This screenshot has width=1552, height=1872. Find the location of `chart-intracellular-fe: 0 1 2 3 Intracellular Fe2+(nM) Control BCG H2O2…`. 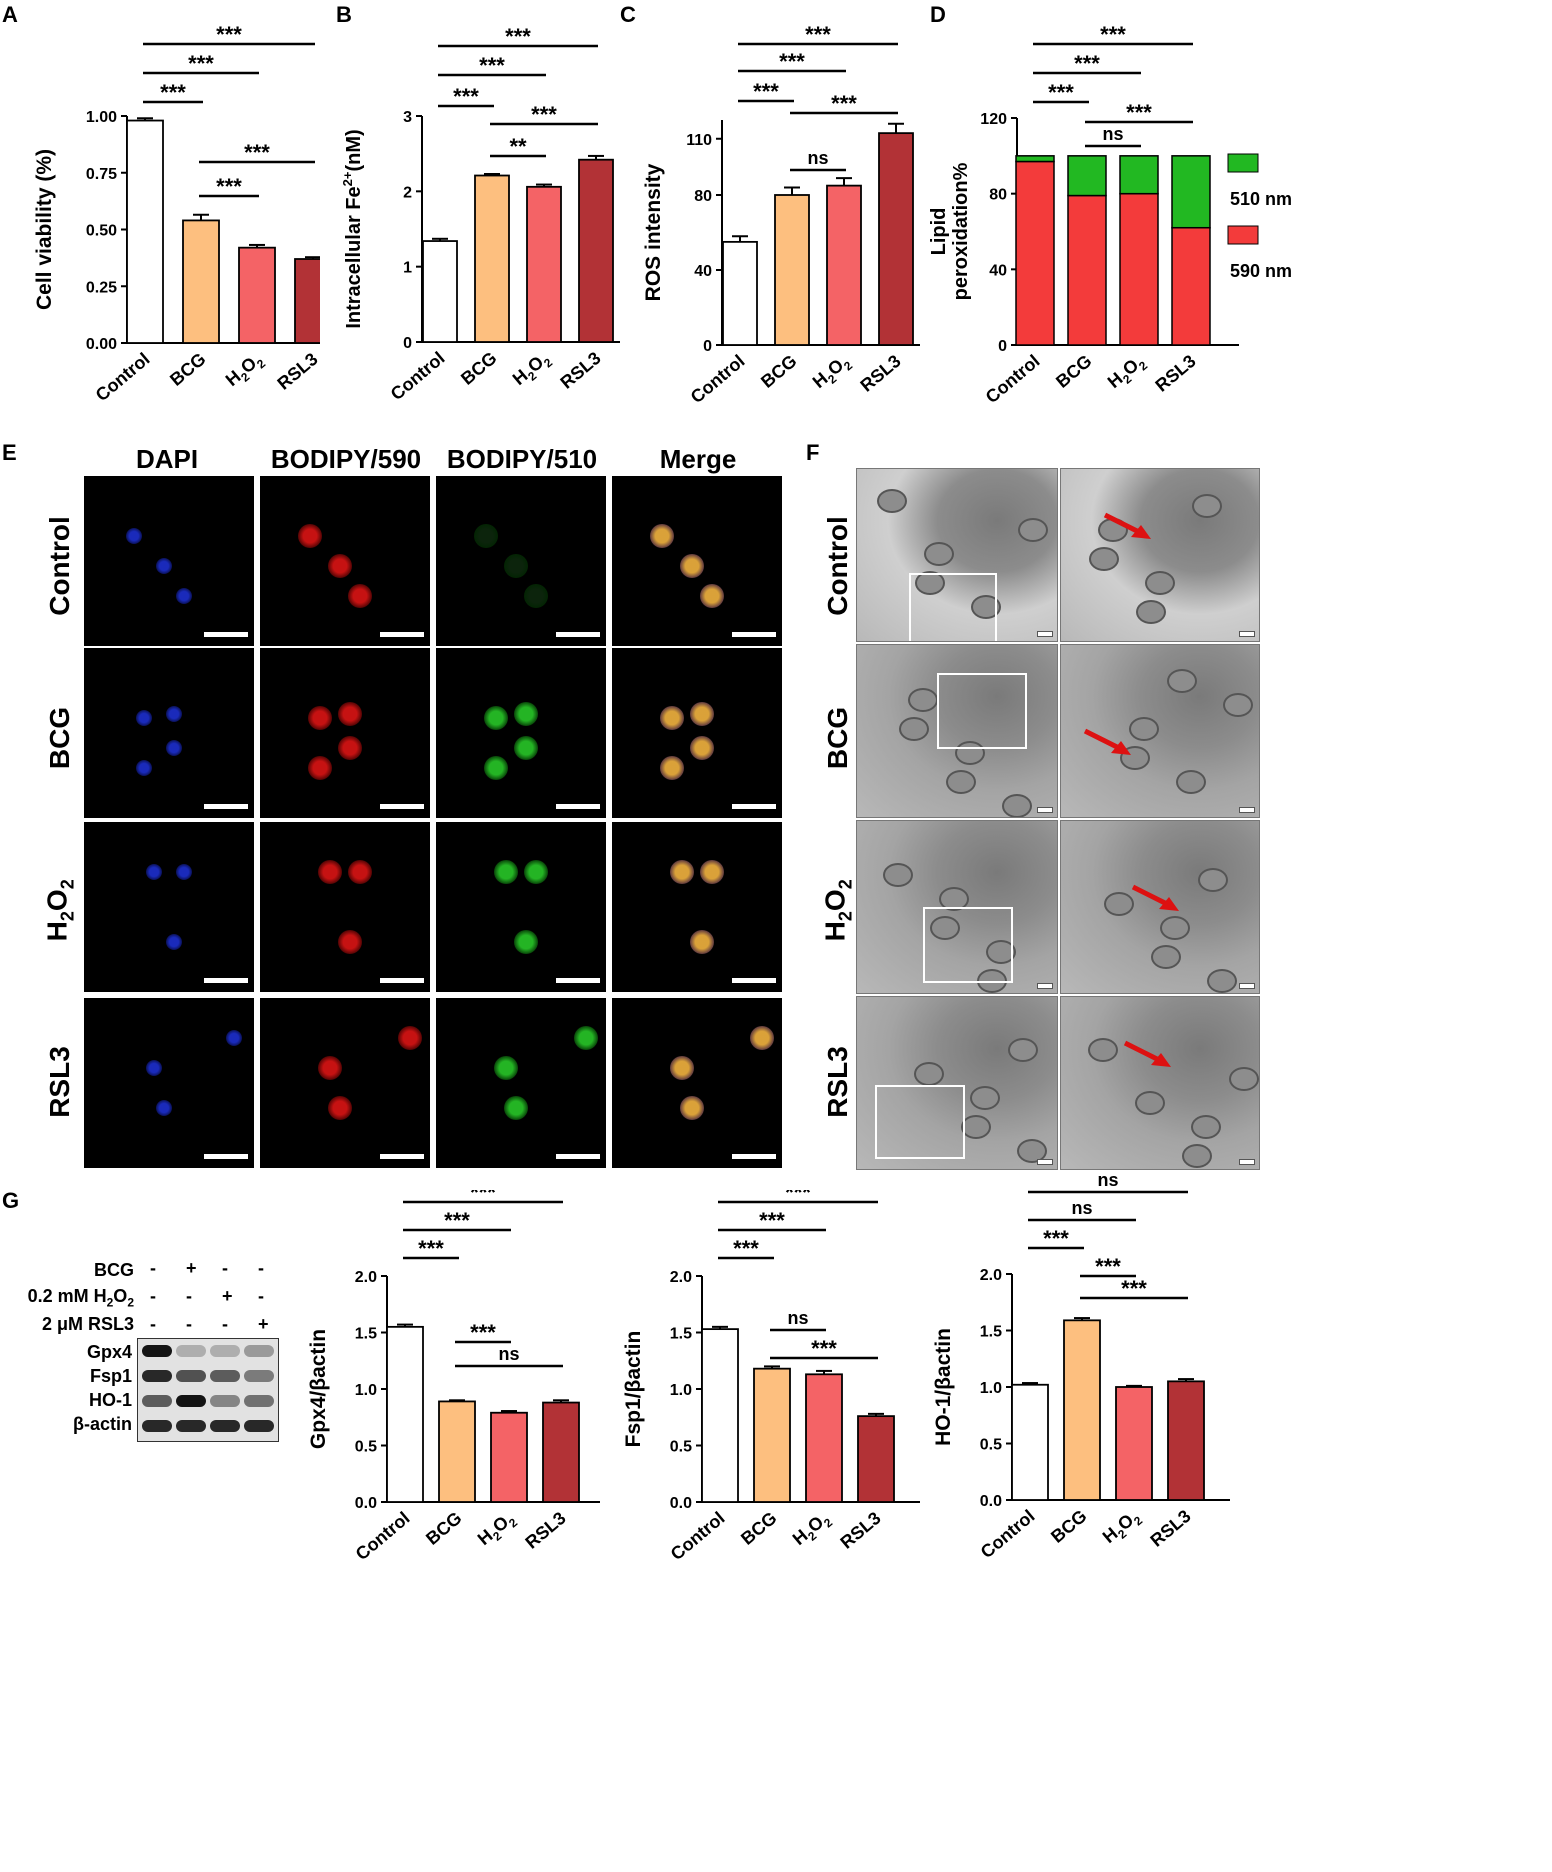

chart-intracellular-fe: 0 1 2 3 Intracellular Fe2+(nM) Control BCG H2O2… is located at coordinates (480, 214).